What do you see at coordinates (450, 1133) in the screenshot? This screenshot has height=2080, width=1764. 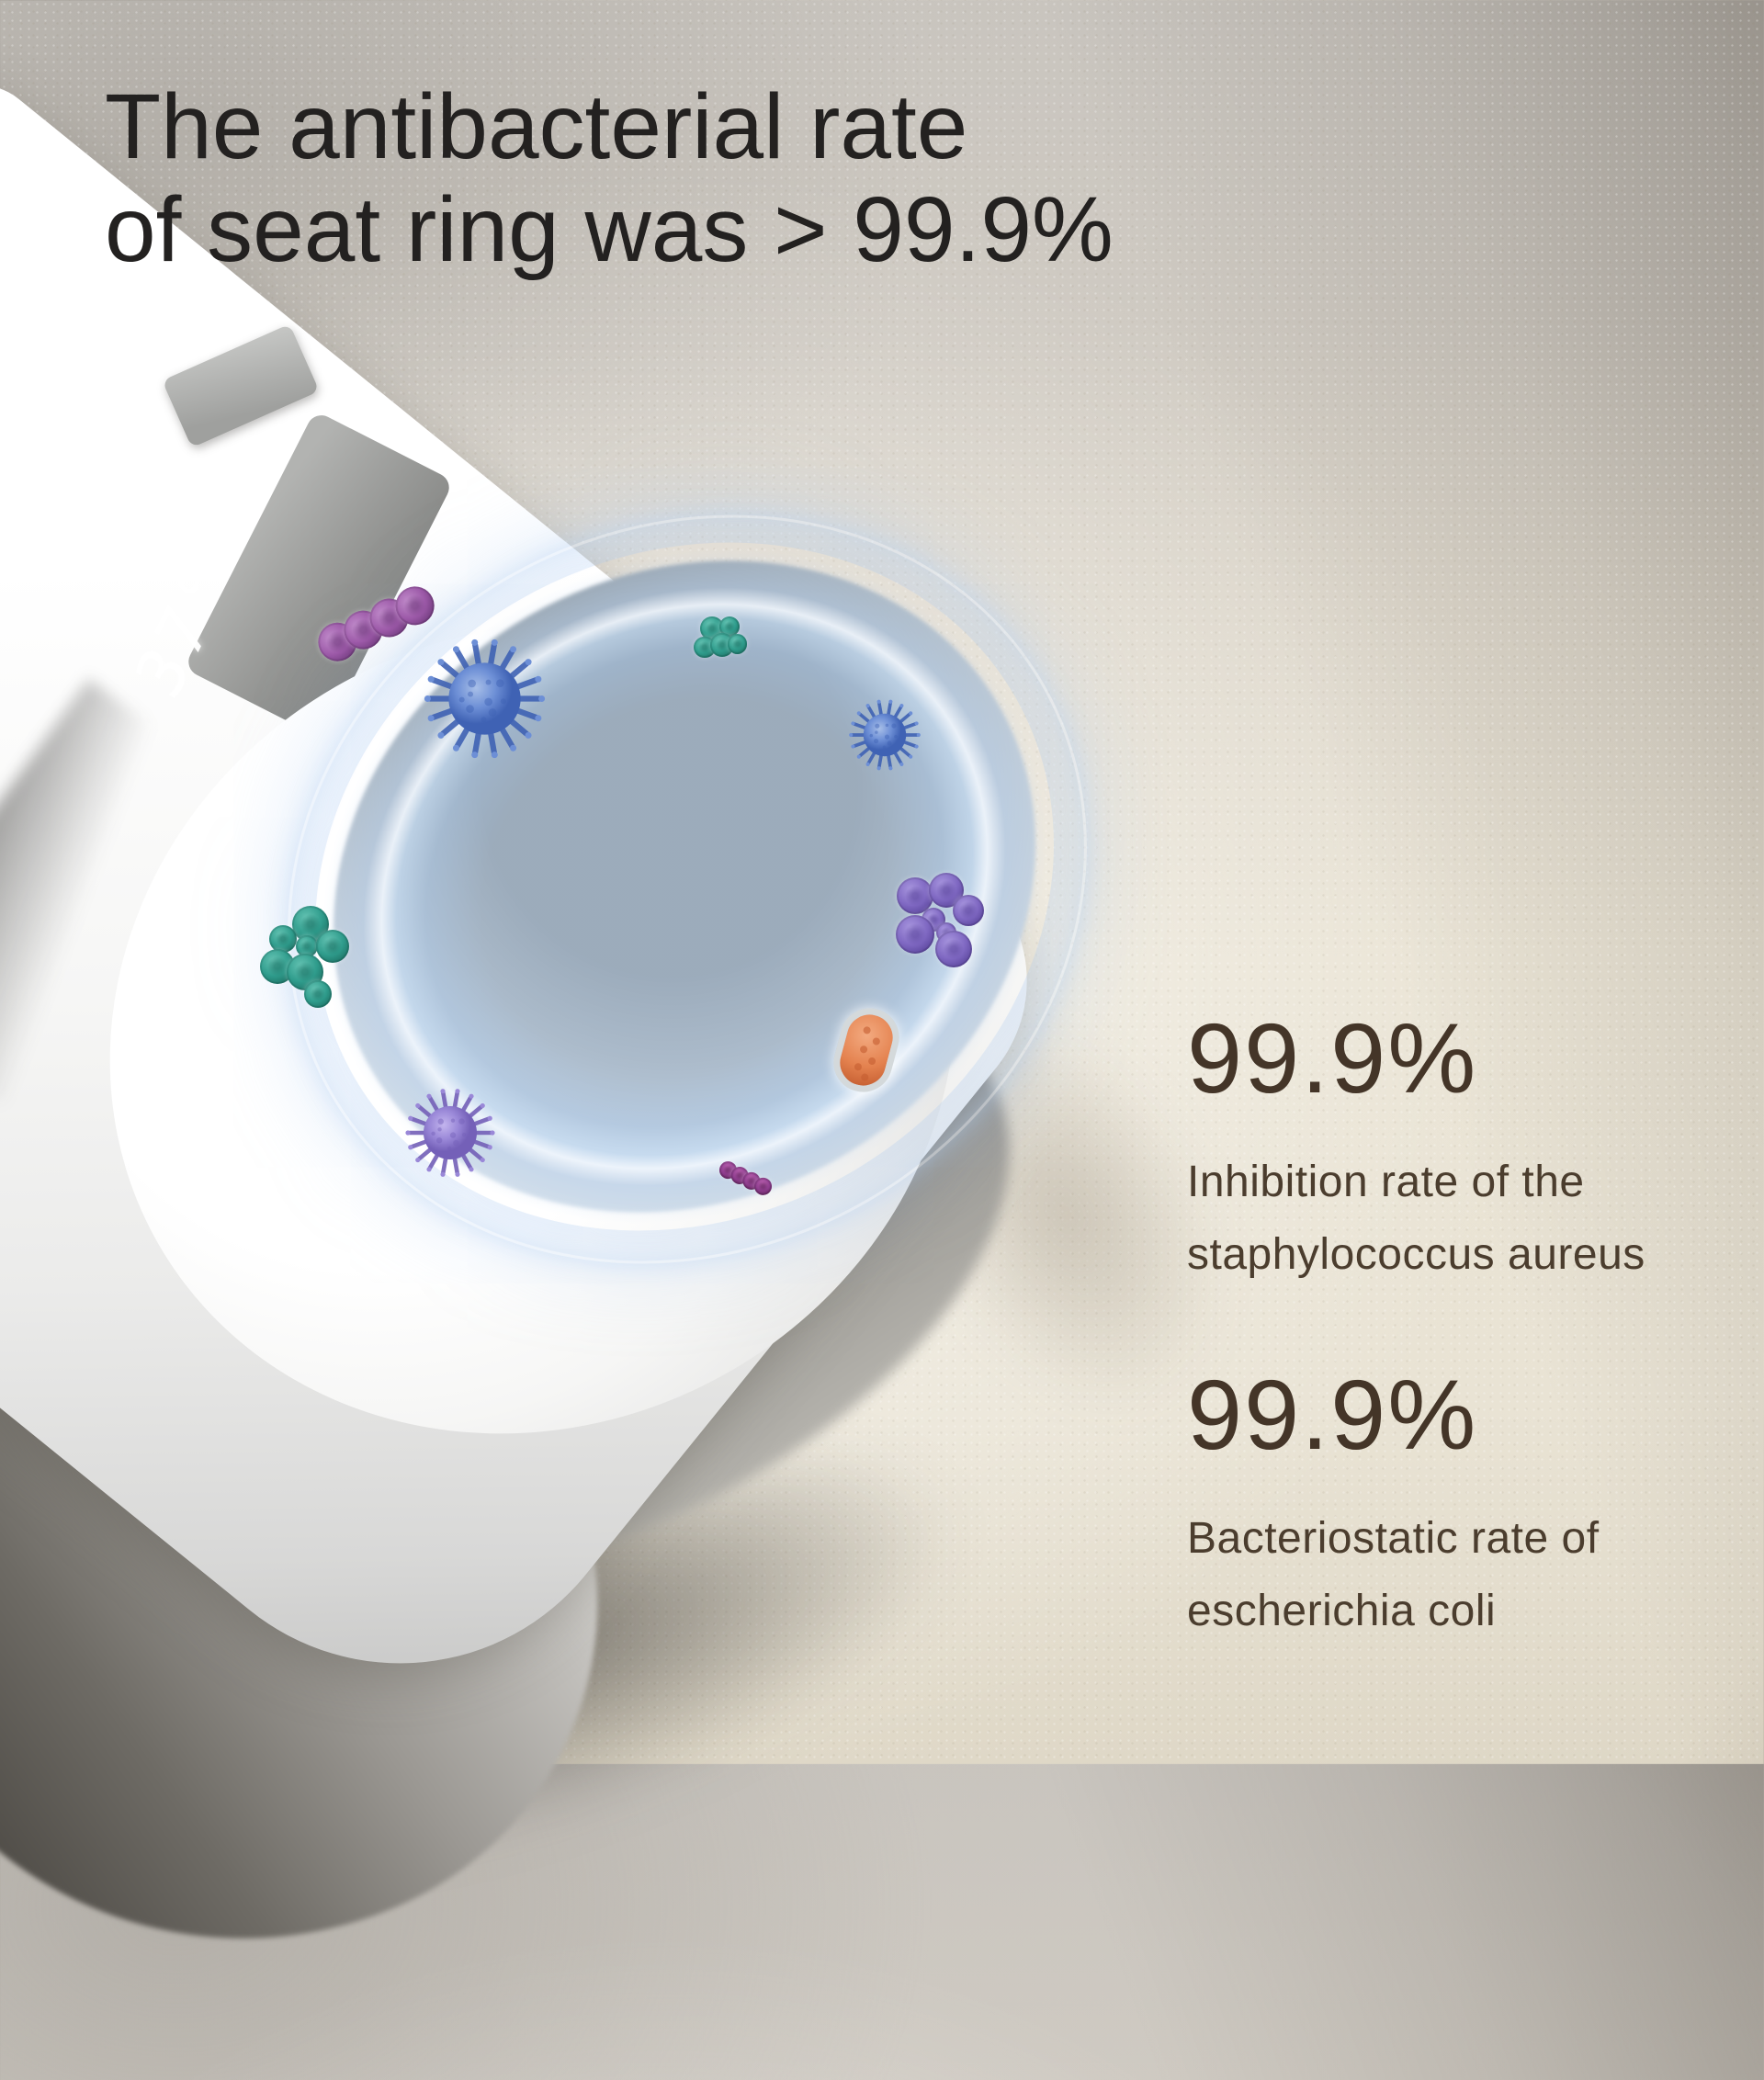 I see `virus-lavender-icon` at bounding box center [450, 1133].